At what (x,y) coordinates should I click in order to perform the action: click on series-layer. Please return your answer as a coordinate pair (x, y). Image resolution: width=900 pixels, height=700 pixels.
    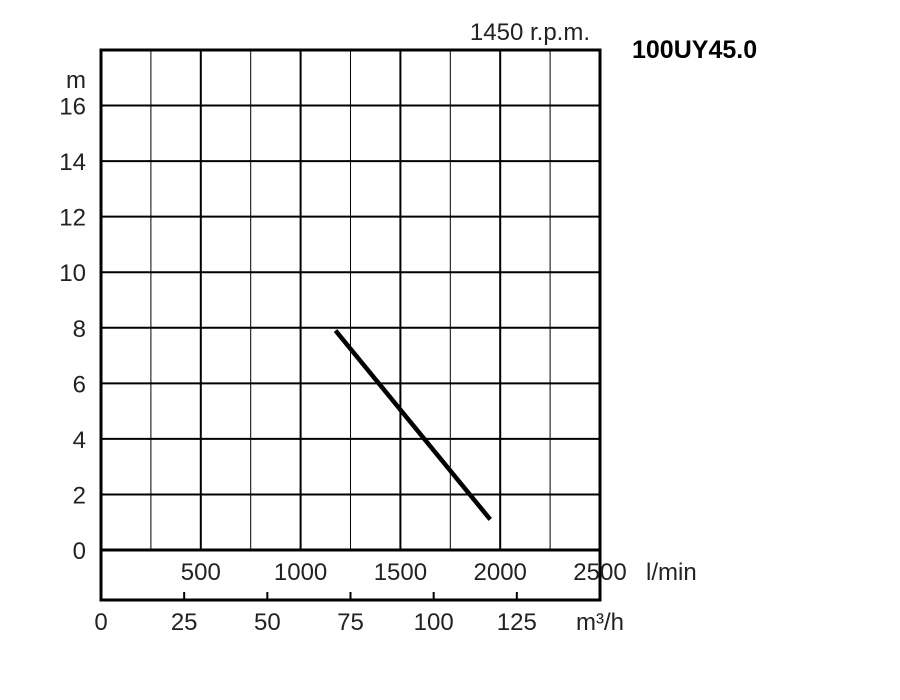
    Looking at the image, I should click on (412, 425).